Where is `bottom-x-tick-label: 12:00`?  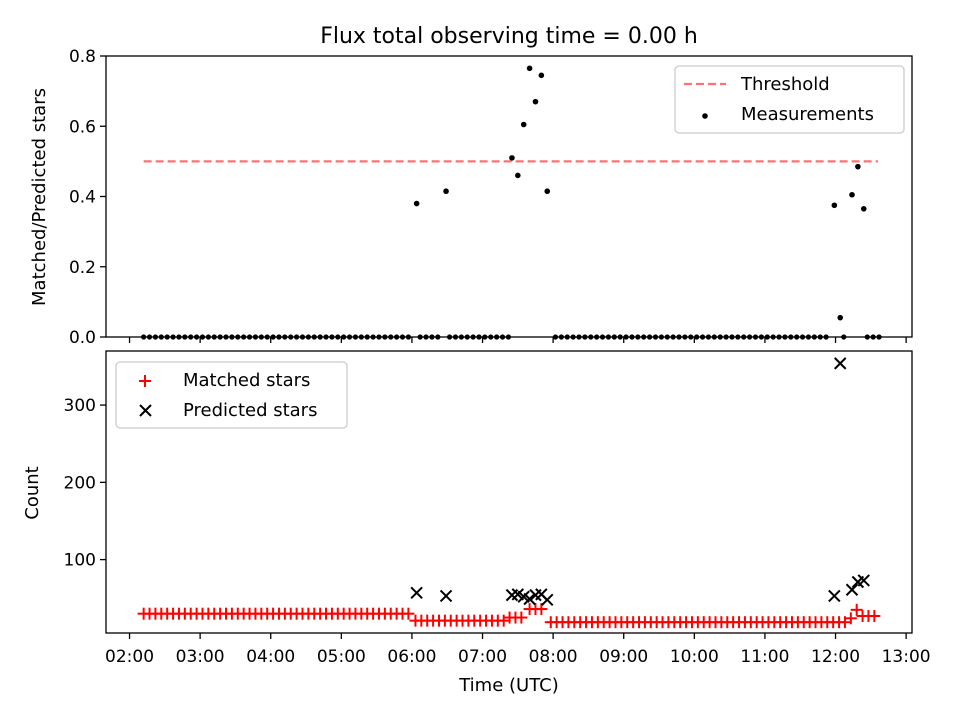 bottom-x-tick-label: 12:00 is located at coordinates (835, 657).